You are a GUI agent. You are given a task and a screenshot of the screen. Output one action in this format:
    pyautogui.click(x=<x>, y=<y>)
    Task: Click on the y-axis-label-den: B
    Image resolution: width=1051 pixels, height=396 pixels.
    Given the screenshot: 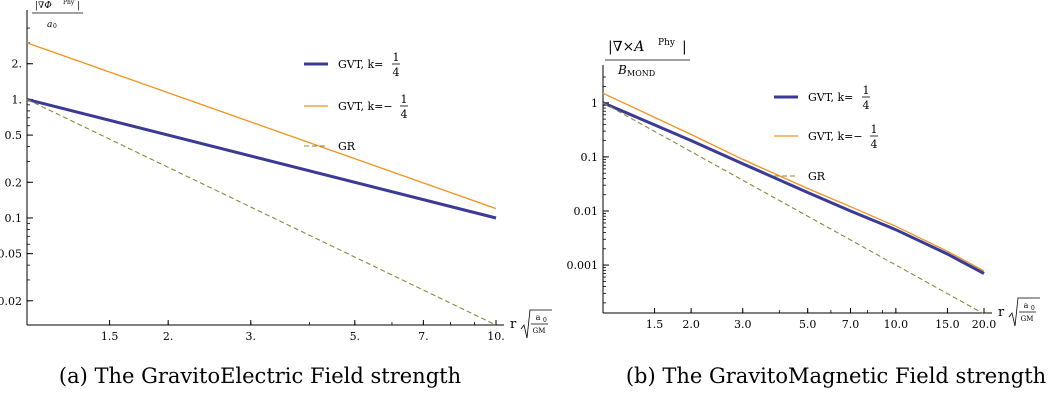 What is the action you would take?
    pyautogui.click(x=622, y=70)
    